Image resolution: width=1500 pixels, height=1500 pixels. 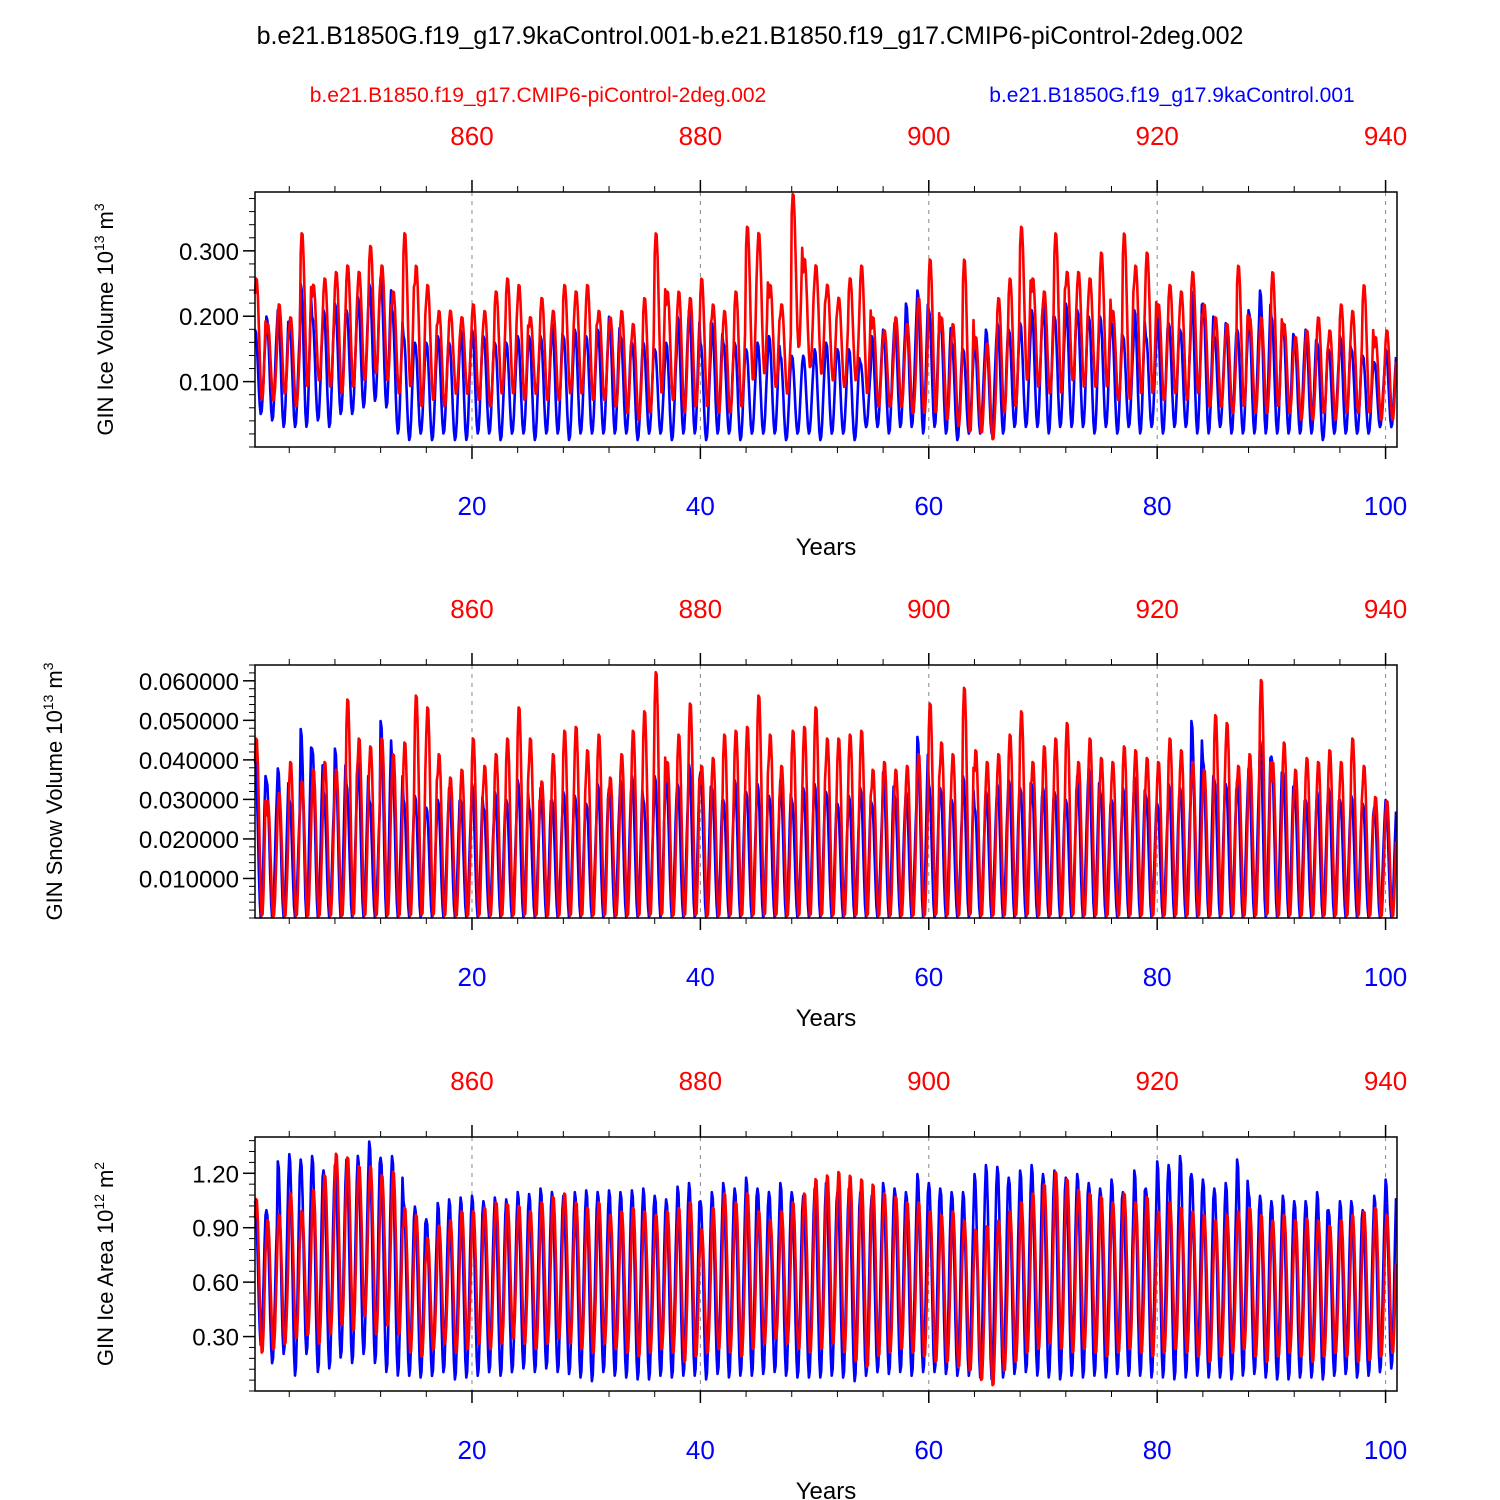 What do you see at coordinates (189, 761) in the screenshot?
I see `y-tick-label: 0.040000` at bounding box center [189, 761].